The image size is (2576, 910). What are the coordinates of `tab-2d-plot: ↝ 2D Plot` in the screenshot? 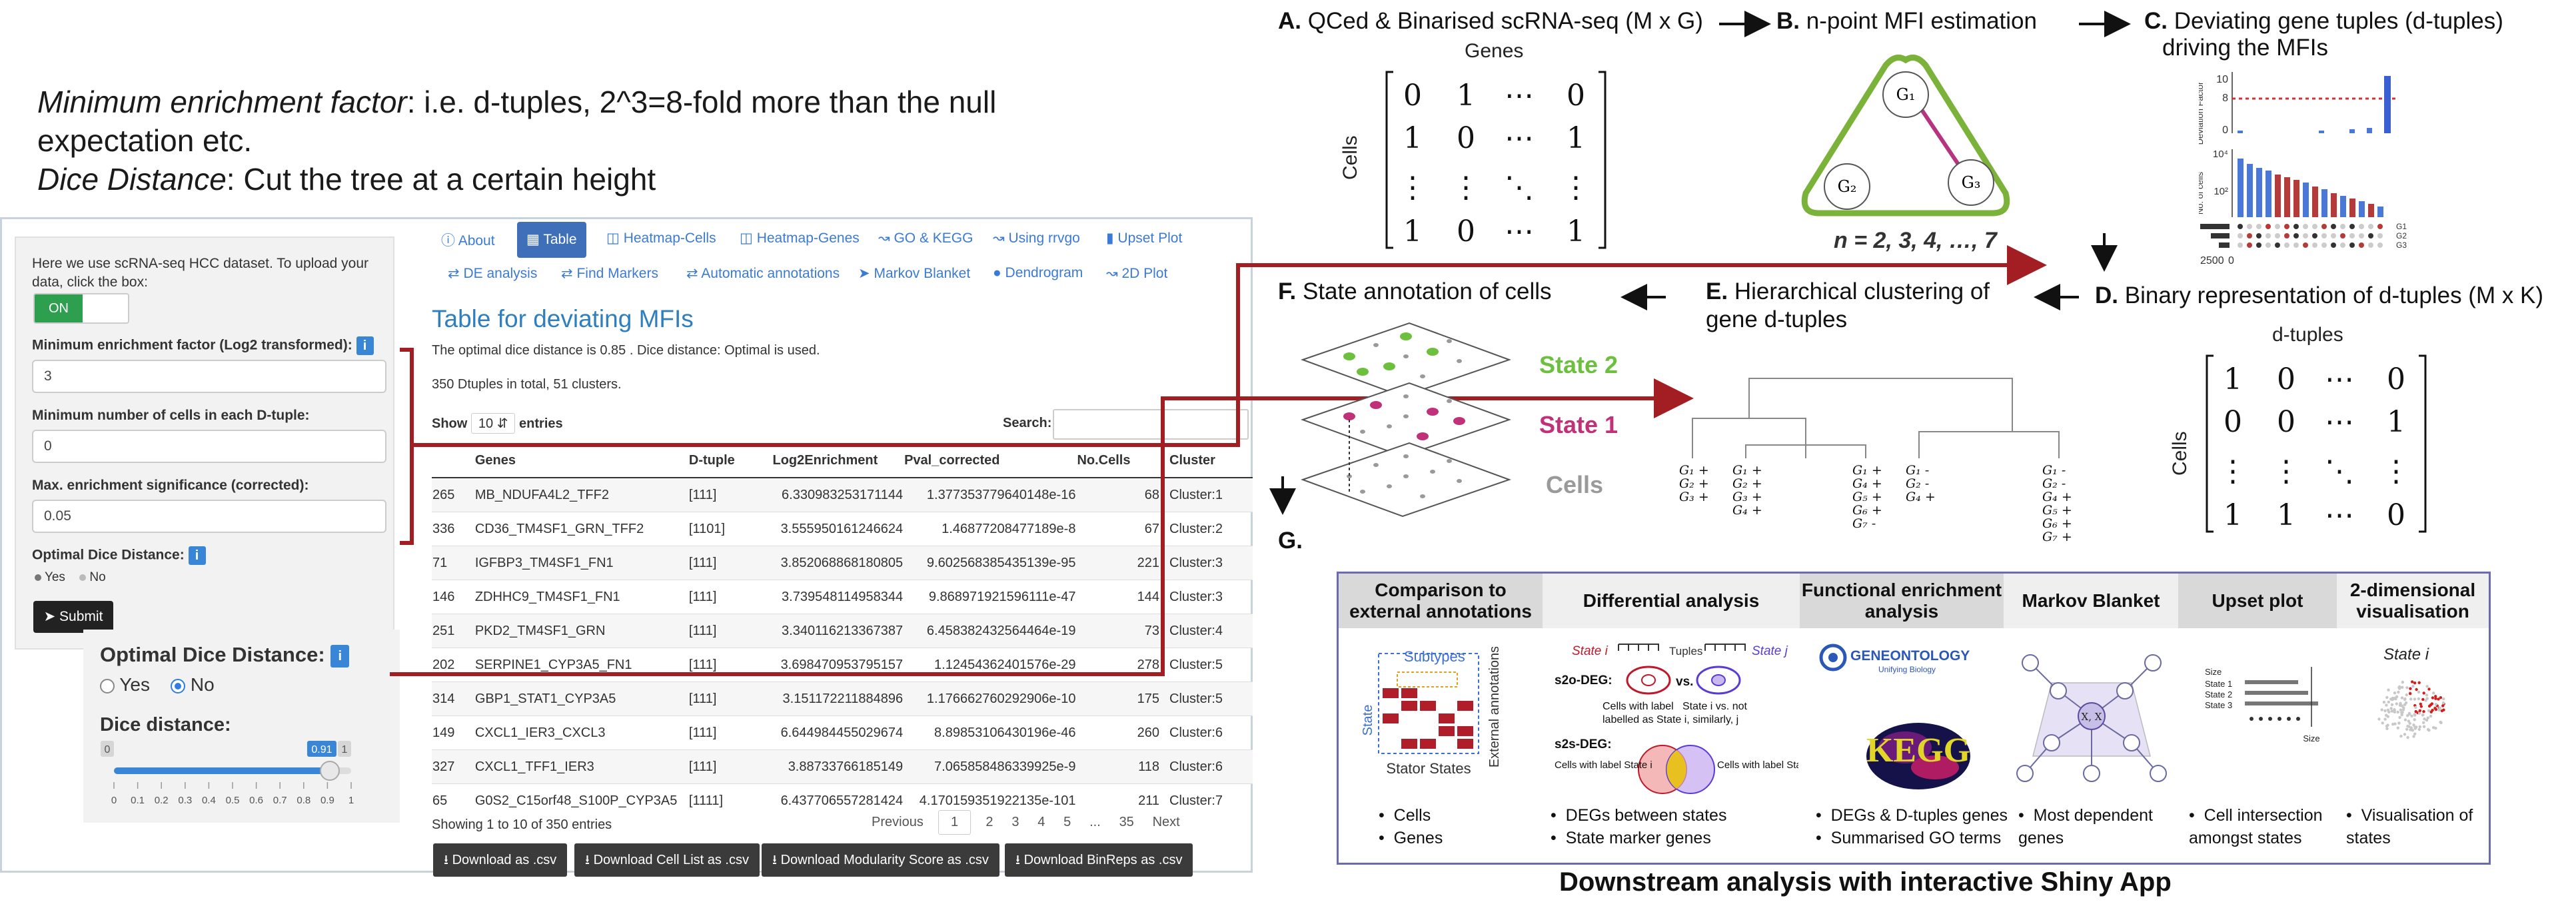 It's located at (1137, 273).